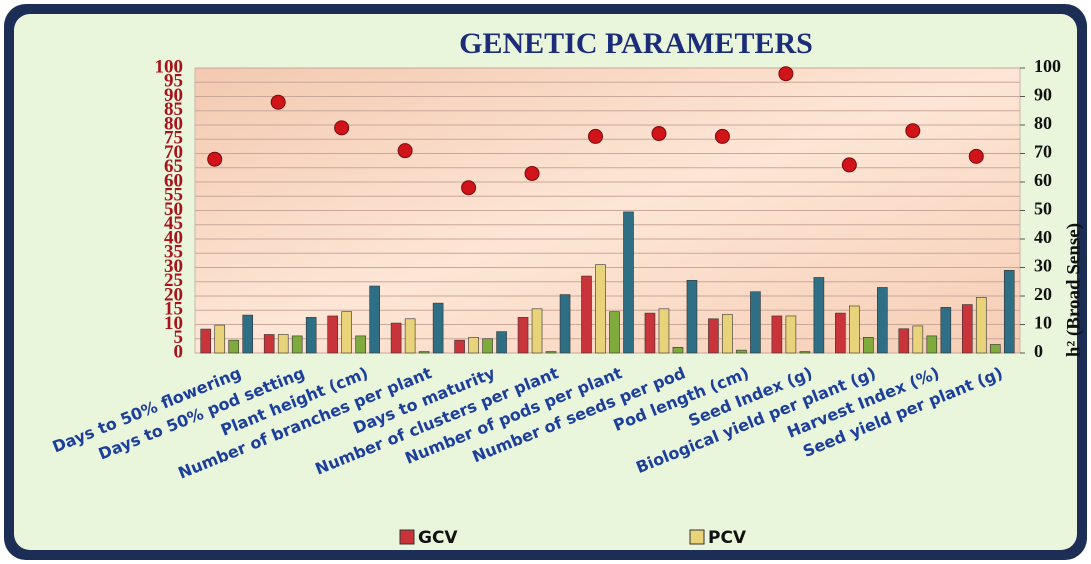 The image size is (1091, 564). What do you see at coordinates (1043, 180) in the screenshot?
I see `y2-tick-label: 60` at bounding box center [1043, 180].